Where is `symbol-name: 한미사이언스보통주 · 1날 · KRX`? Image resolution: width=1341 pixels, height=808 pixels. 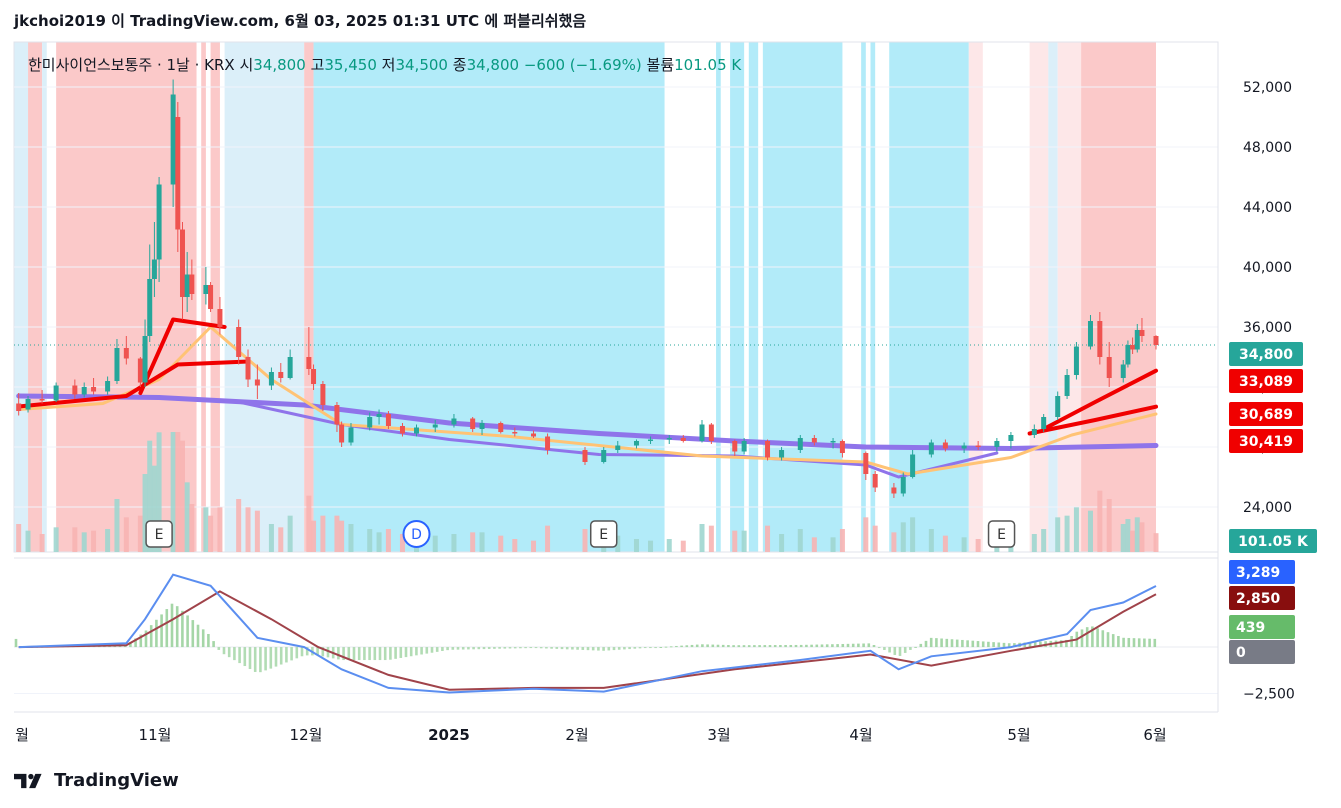
symbol-name: 한미사이언스보통주 · 1날 · KRX is located at coordinates (131, 65).